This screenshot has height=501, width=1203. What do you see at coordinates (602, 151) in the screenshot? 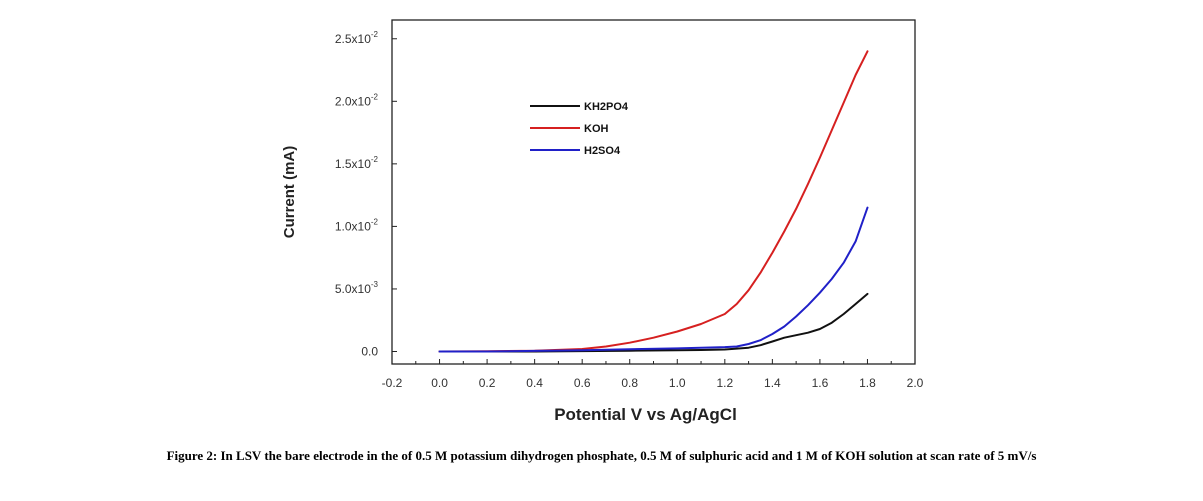
I see `legend-label-h2so4: H2SO4` at bounding box center [602, 151].